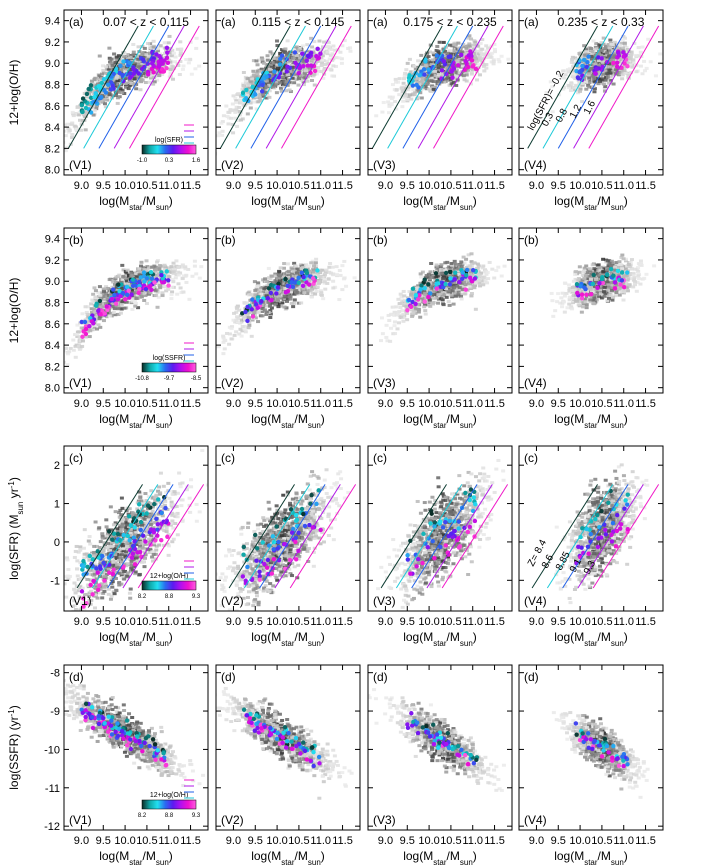 This screenshot has height=868, width=719. Describe the element at coordinates (228, 22) in the screenshot. I see `panel-tag: (a)` at that location.